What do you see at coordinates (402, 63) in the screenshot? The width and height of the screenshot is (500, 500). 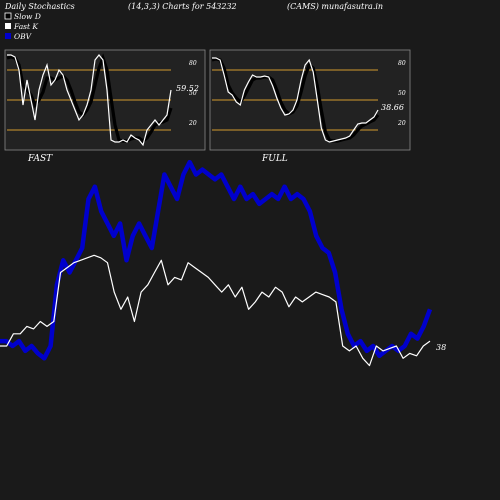 I see `full-tick-80: 80` at bounding box center [402, 63].